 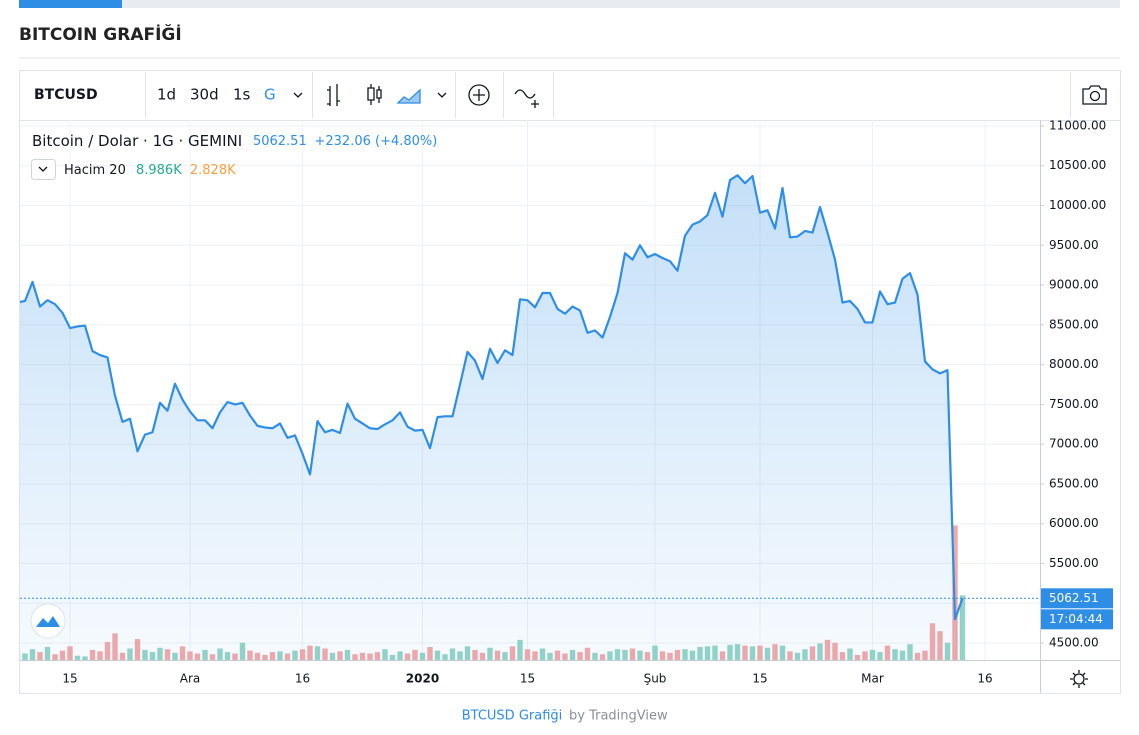 I want to click on y-tick-label: 8500.00, so click(x=1074, y=324).